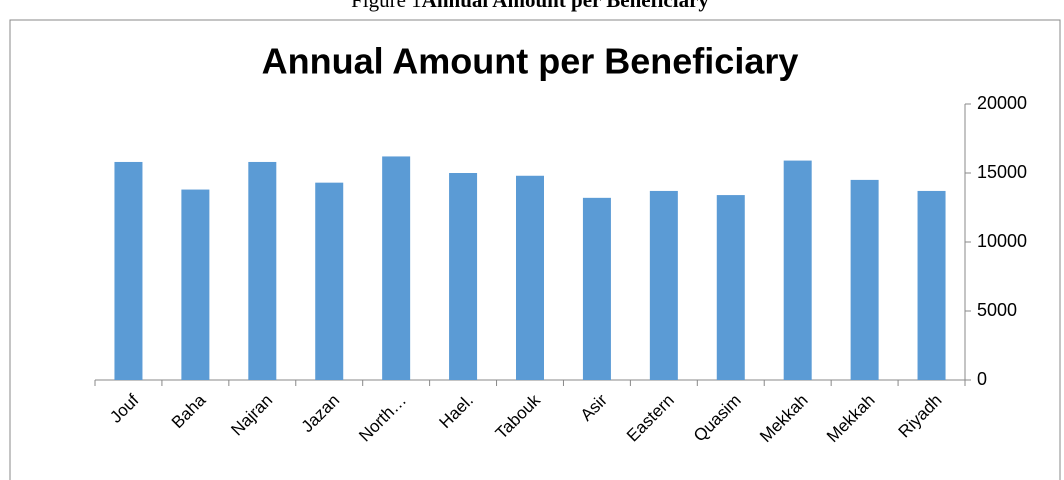 This screenshot has width=1064, height=480. What do you see at coordinates (594, 407) in the screenshot?
I see `x-tick-label: Asir` at bounding box center [594, 407].